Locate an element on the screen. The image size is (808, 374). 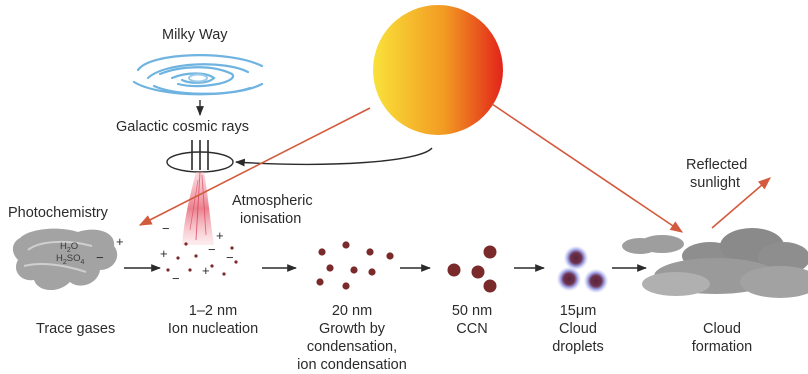
sunlight-to-photochemistry-arrow is located at coordinates (254, 166).